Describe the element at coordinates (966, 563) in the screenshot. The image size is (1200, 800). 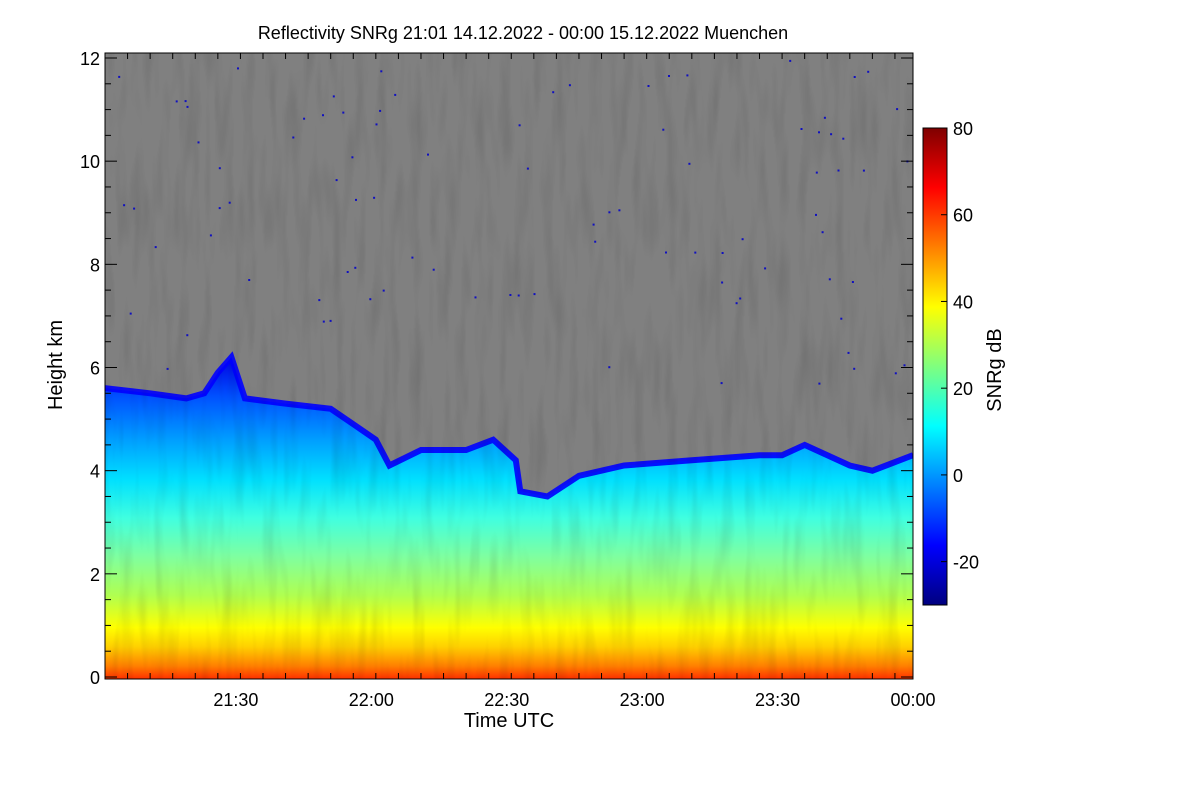
I see `colorbar-tick-label: -20` at that location.